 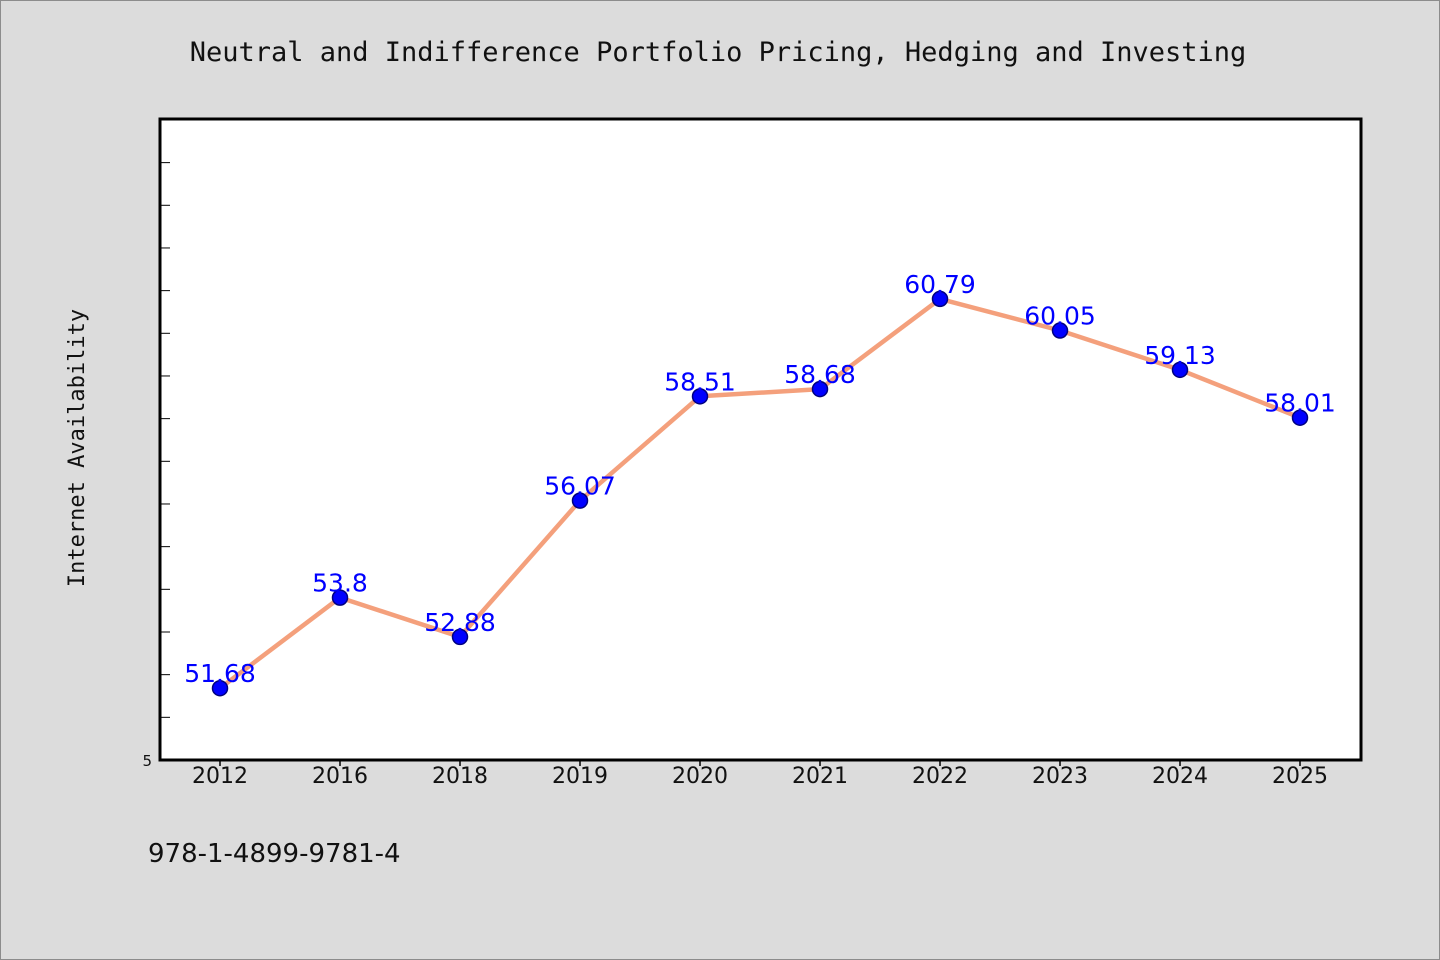 What do you see at coordinates (1060, 776) in the screenshot?
I see `x-tick-label: 2023` at bounding box center [1060, 776].